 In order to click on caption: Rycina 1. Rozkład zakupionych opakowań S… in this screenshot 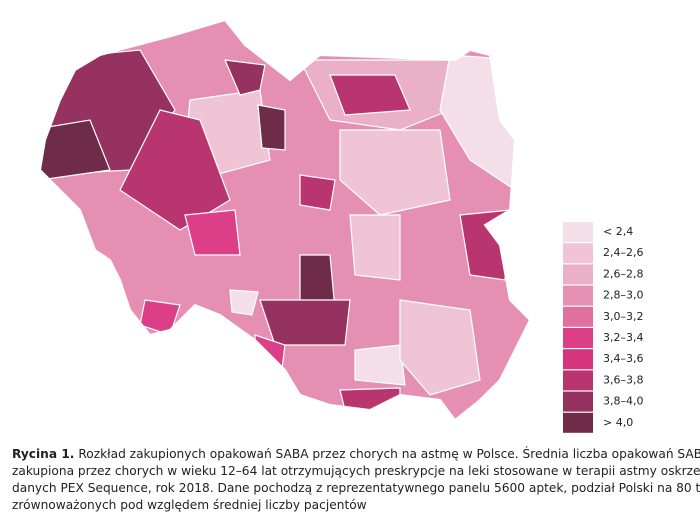, I will do `click(356, 480)`.